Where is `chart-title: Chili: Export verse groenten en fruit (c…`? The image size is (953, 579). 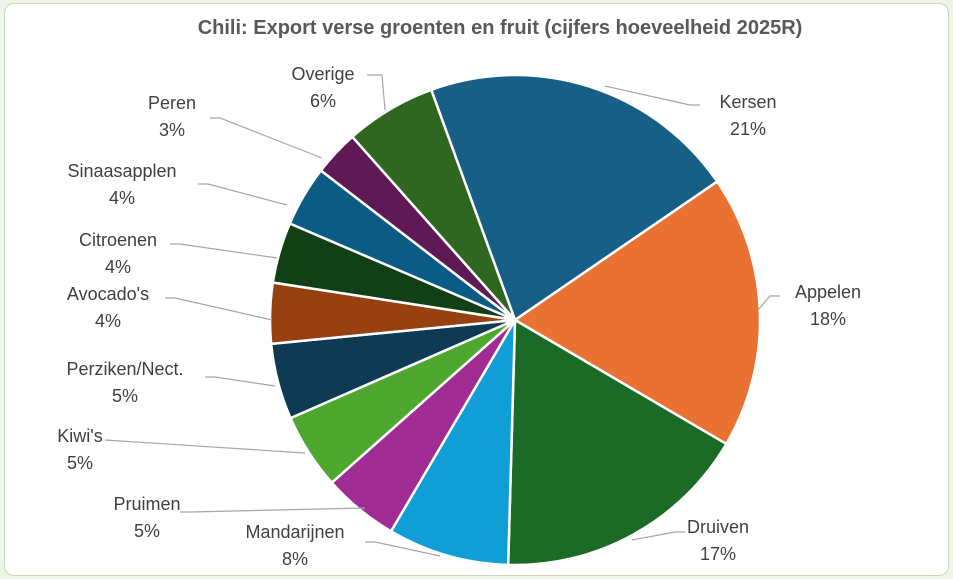
chart-title: Chili: Export verse groenten en fruit (c… is located at coordinates (500, 28).